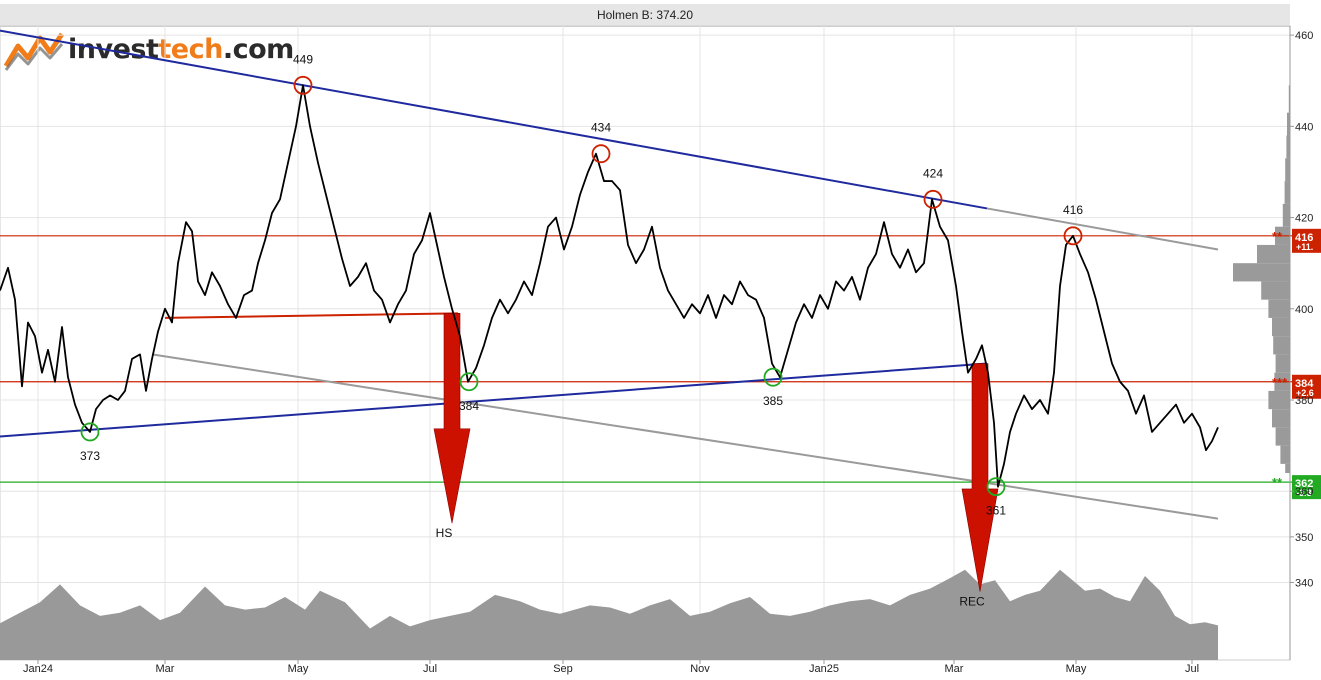 The width and height of the screenshot is (1321, 680). What do you see at coordinates (563, 669) in the screenshot?
I see `x-tick-label: Sep` at bounding box center [563, 669].